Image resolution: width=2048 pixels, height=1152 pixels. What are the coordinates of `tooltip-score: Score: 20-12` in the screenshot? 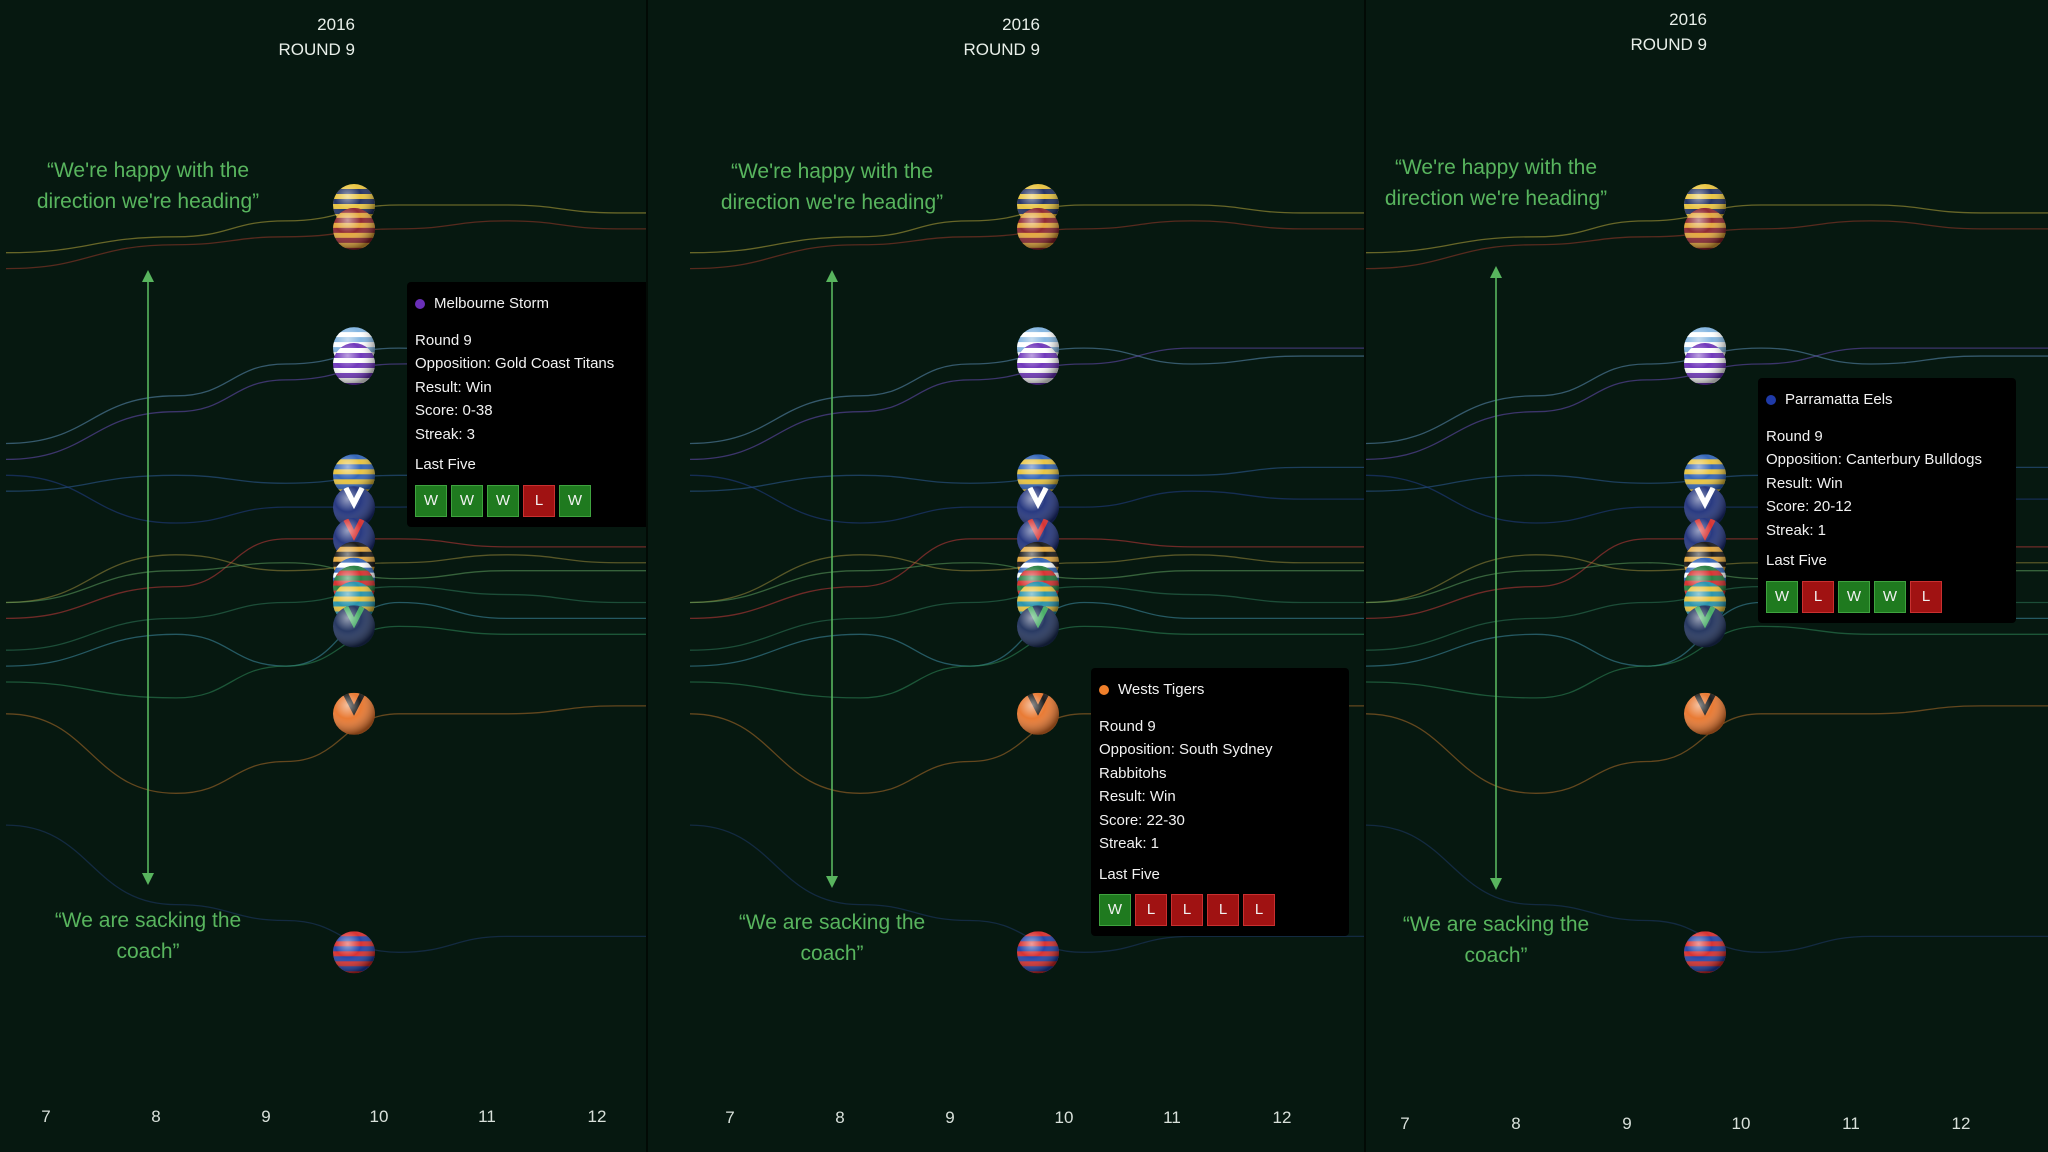 It's located at (1809, 506).